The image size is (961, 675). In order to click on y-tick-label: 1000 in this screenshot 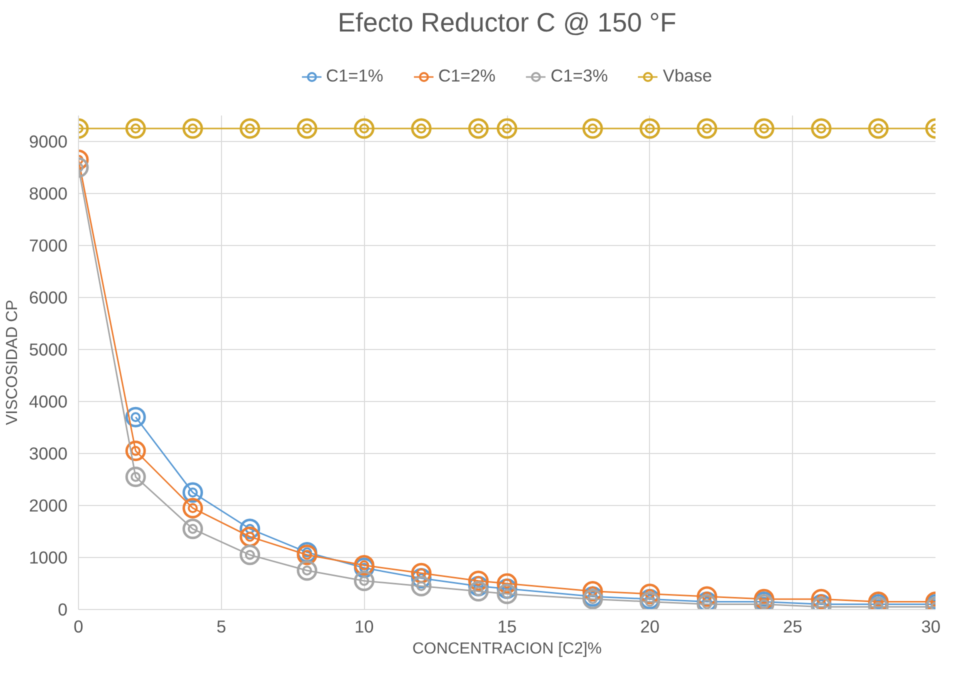, I will do `click(48, 558)`.